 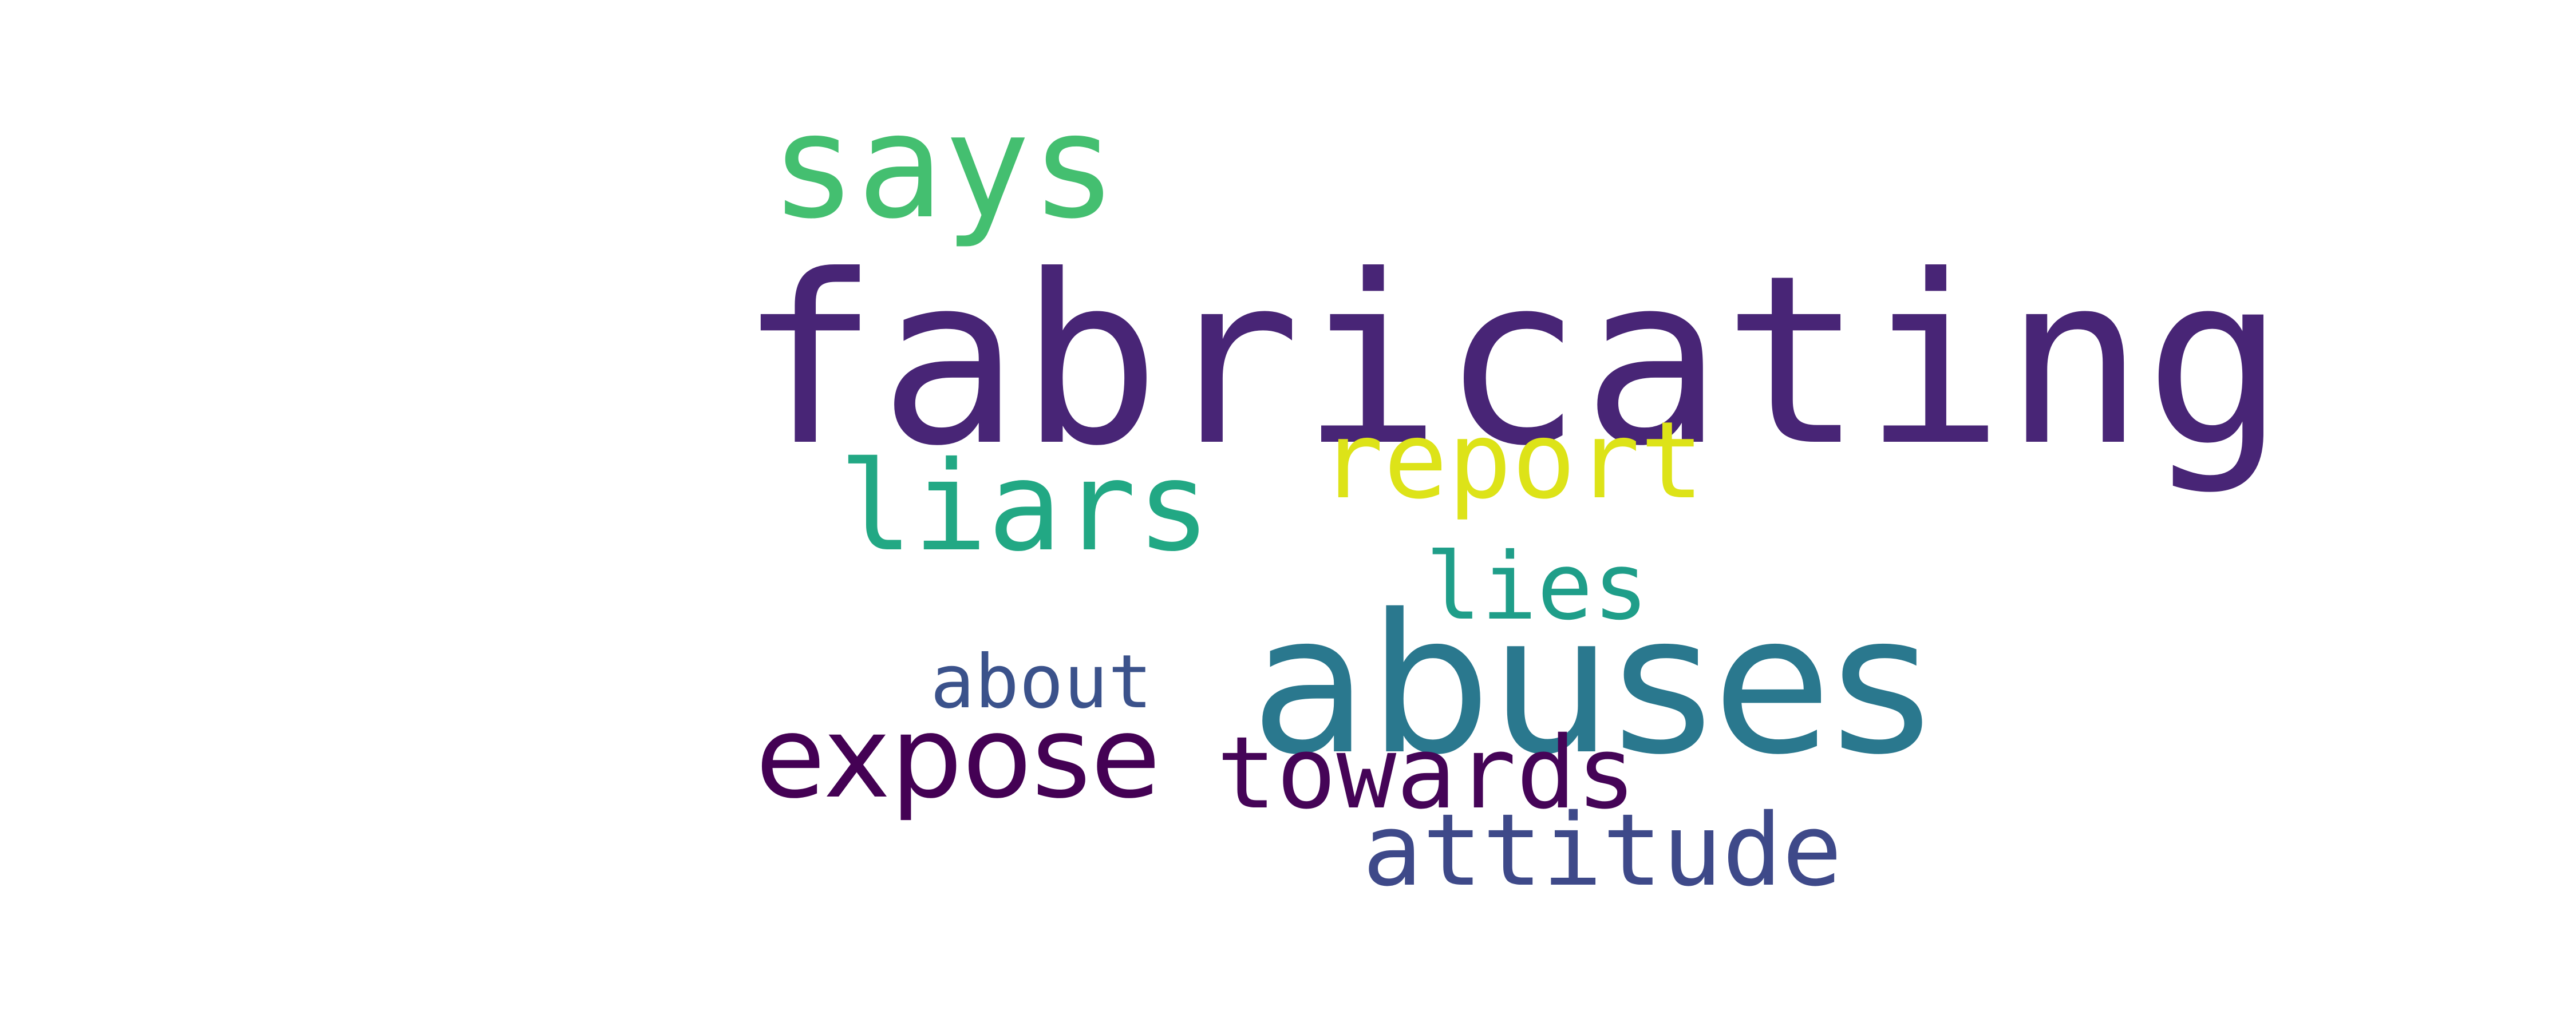 I want to click on word-report: report, so click(x=1511, y=460).